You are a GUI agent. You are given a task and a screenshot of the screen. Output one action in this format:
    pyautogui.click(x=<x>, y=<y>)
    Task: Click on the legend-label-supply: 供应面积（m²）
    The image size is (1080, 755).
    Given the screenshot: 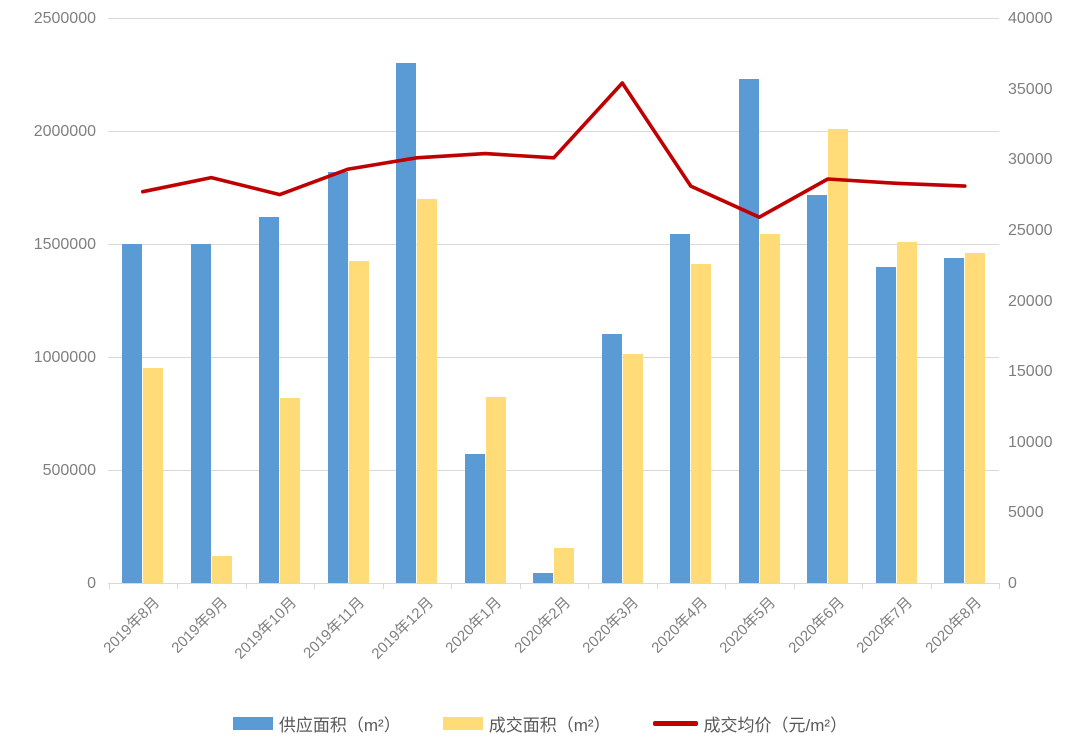 What is the action you would take?
    pyautogui.click(x=339, y=725)
    